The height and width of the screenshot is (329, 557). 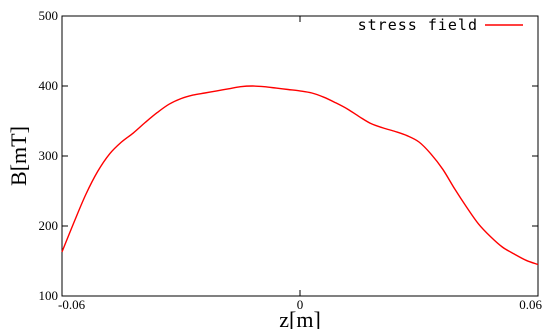 I want to click on y-tick-label: 400, so click(x=49, y=85).